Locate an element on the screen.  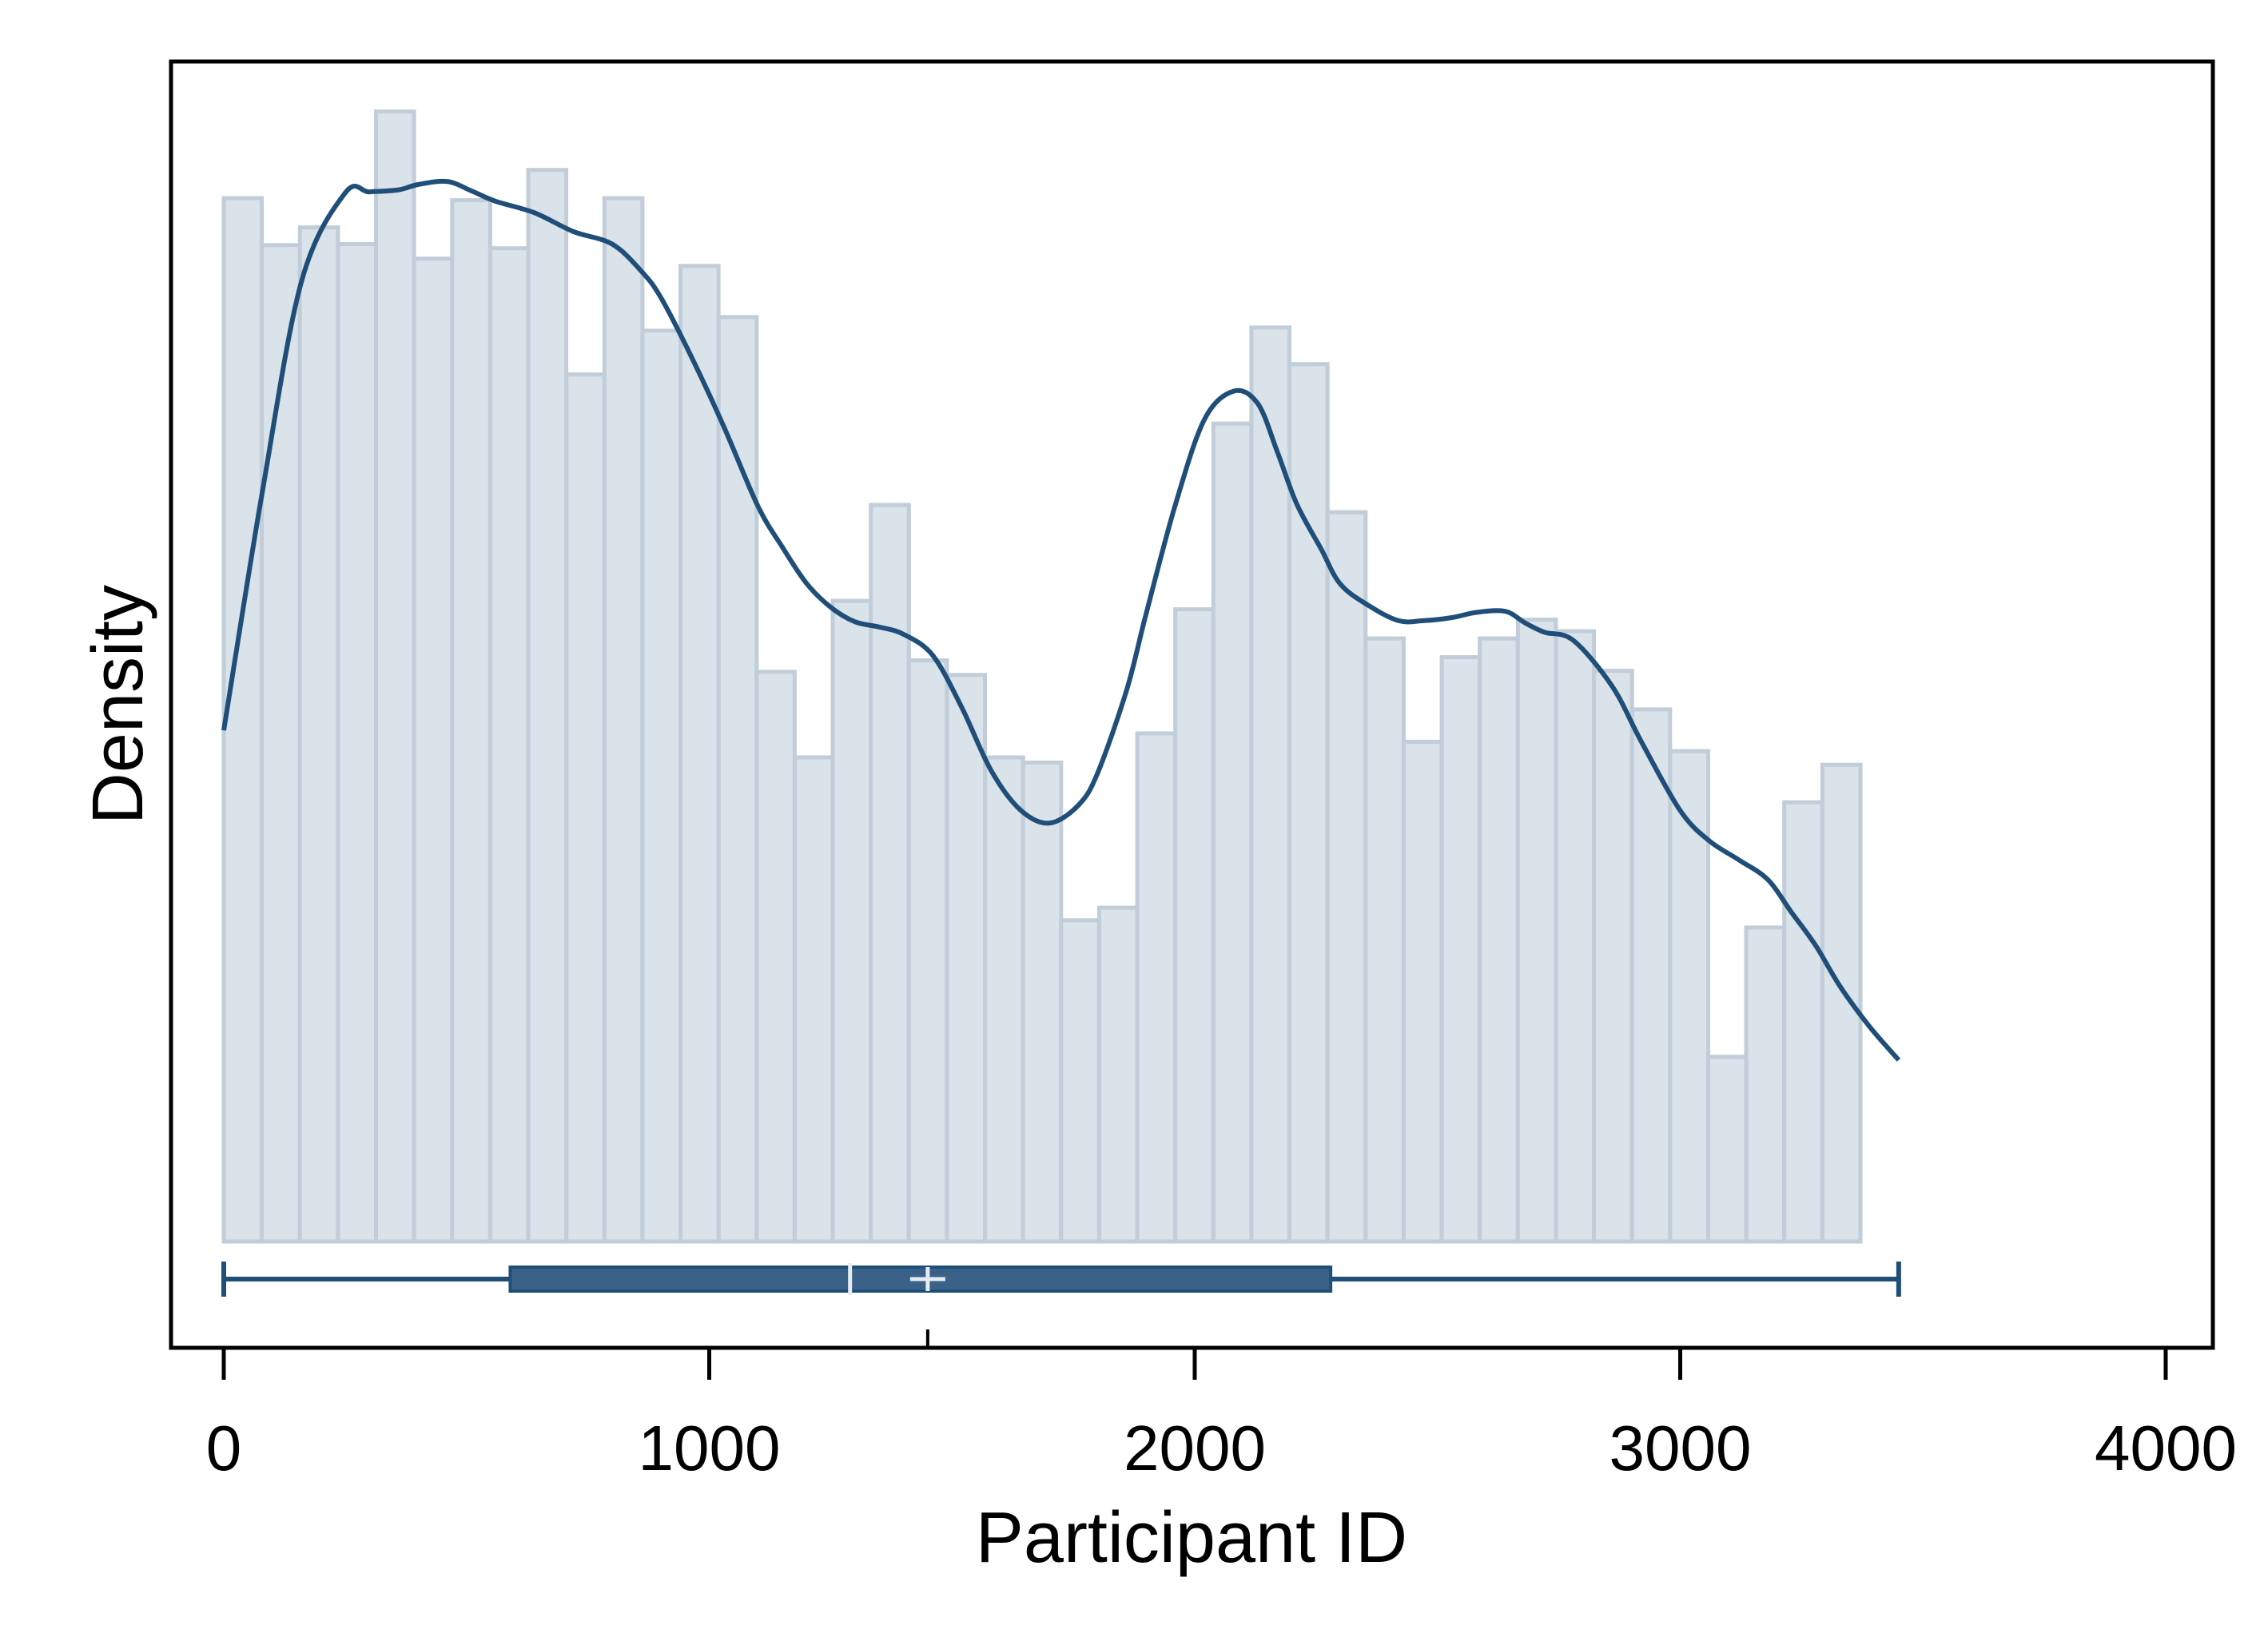
x-tick-label: 1000 is located at coordinates (710, 1448).